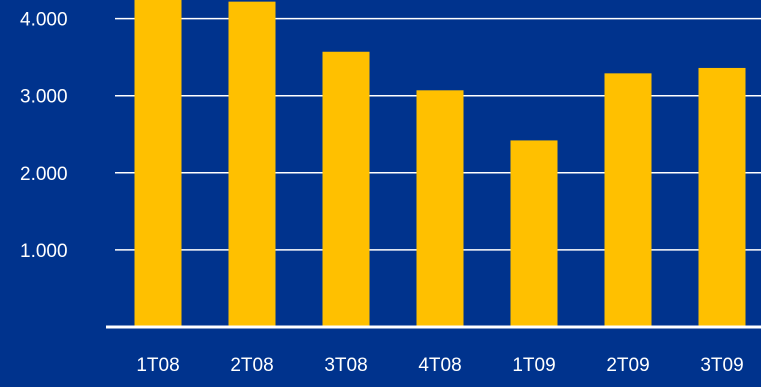  Describe the element at coordinates (251, 365) in the screenshot. I see `x-tick-label: 2T08` at that location.